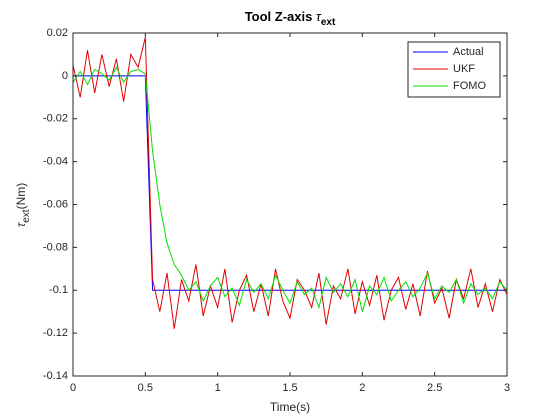  Describe the element at coordinates (328, 22) in the screenshot. I see `title-subscript: ext` at that location.